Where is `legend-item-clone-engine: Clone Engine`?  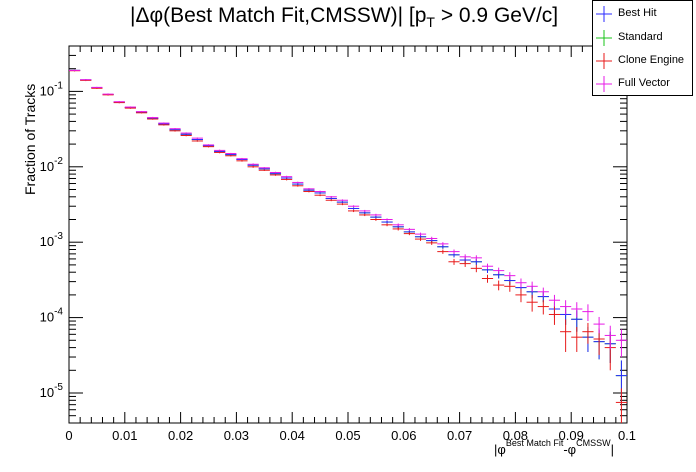 legend-item-clone-engine: Clone Engine is located at coordinates (642, 61).